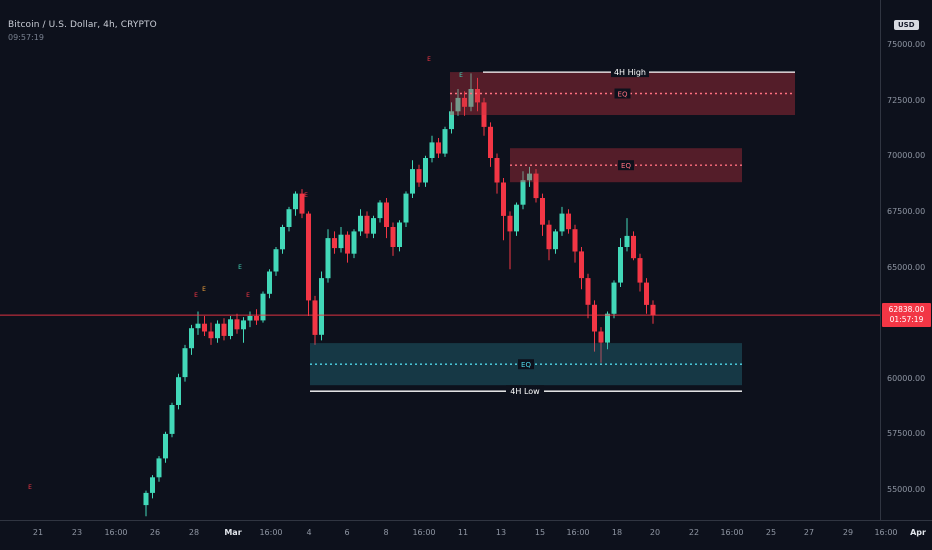  Describe the element at coordinates (309, 532) in the screenshot. I see `time-label: 4` at that location.